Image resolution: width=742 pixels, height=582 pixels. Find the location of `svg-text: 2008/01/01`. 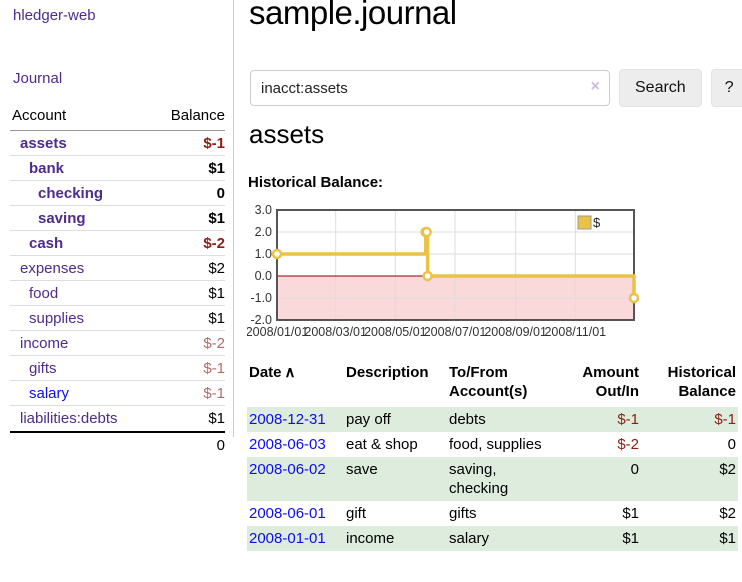

svg-text: 2008/01/01 is located at coordinates (277, 332).